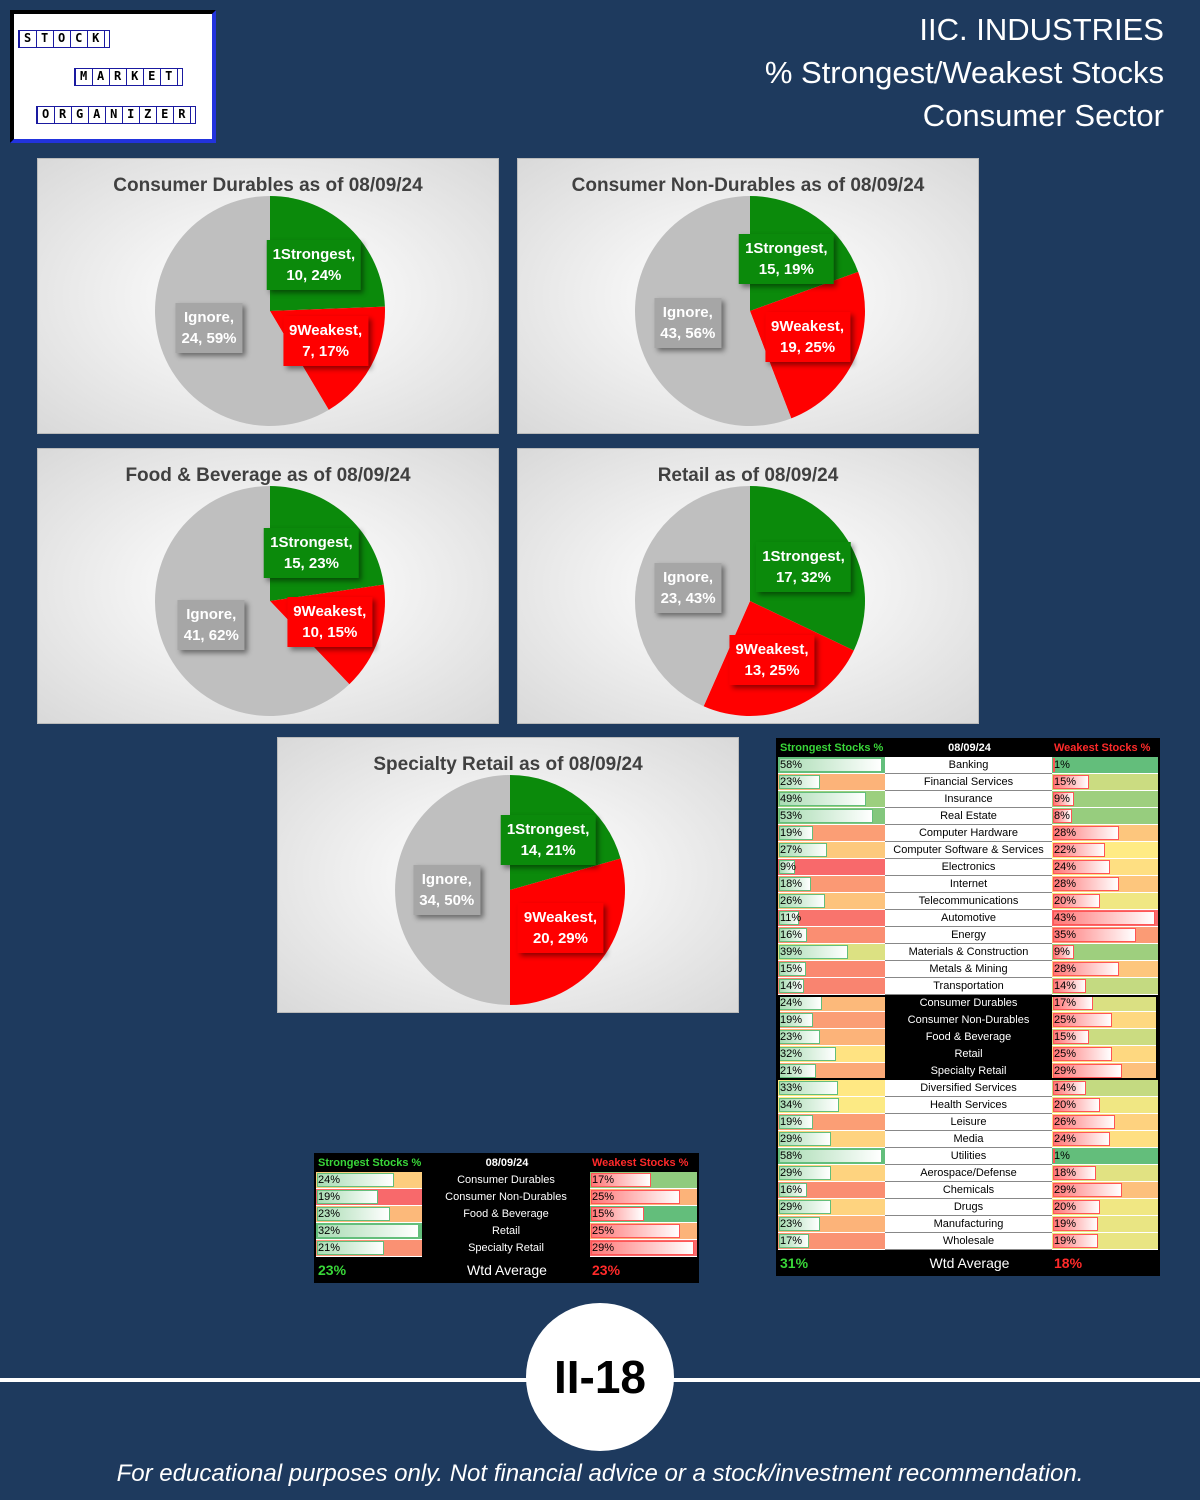  What do you see at coordinates (968, 833) in the screenshot?
I see `row-label: Computer Hardware` at bounding box center [968, 833].